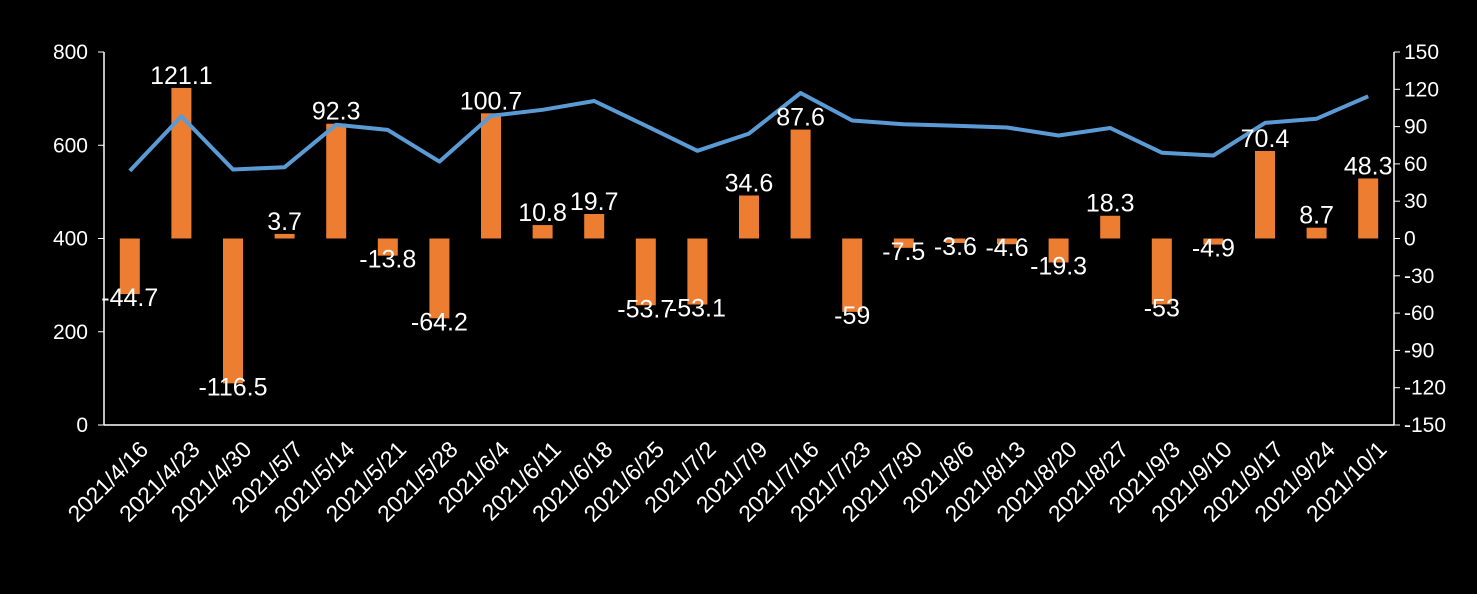 This screenshot has width=1477, height=594. Describe the element at coordinates (800, 118) in the screenshot. I see `bar-data-label: 87.6` at that location.